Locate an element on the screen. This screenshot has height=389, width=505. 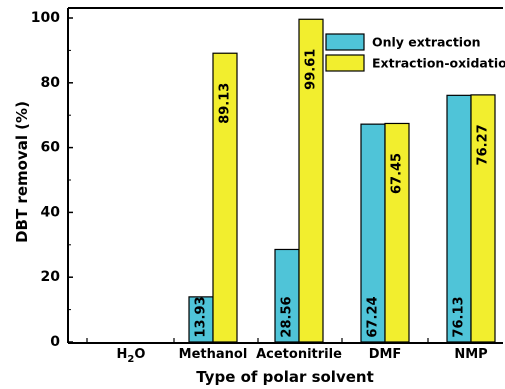
x-tick-label: Methanol is located at coordinates (213, 354).